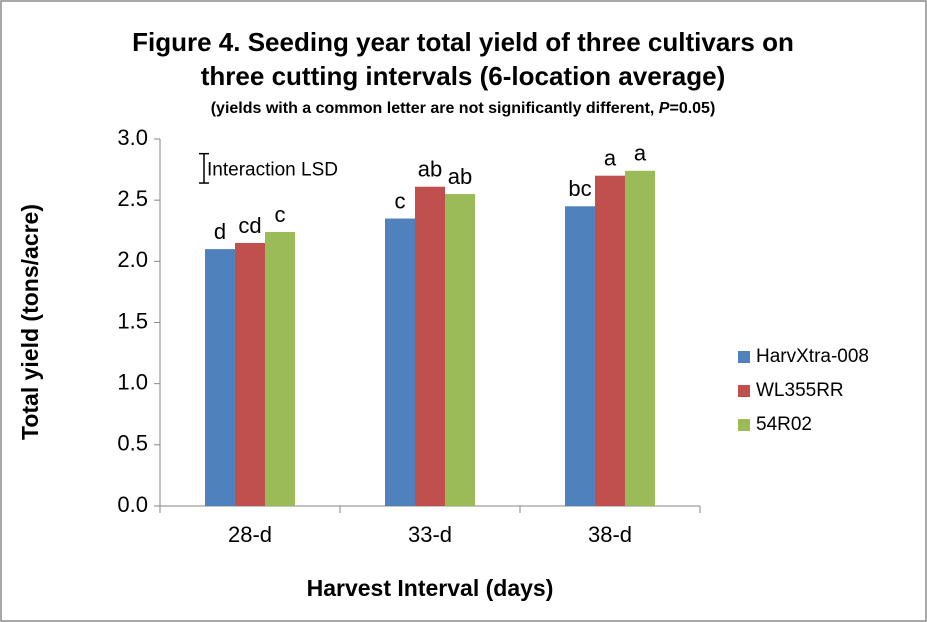  Describe the element at coordinates (430, 588) in the screenshot. I see `x-axis-title: Harvest Interval (days)` at that location.